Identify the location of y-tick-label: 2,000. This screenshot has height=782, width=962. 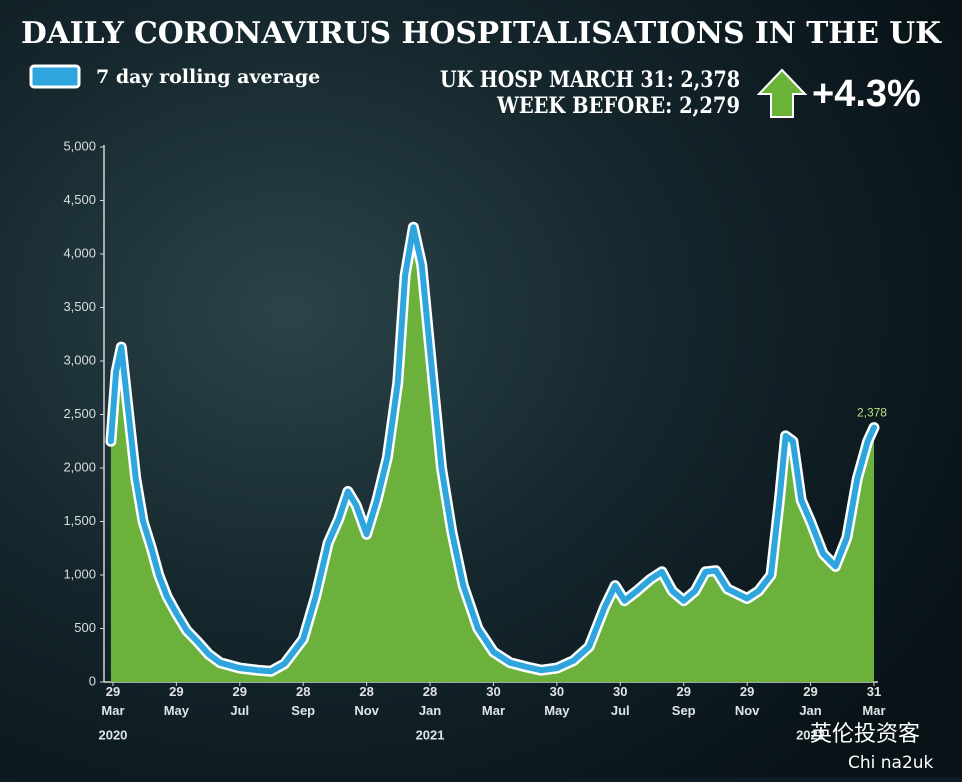
(79, 466).